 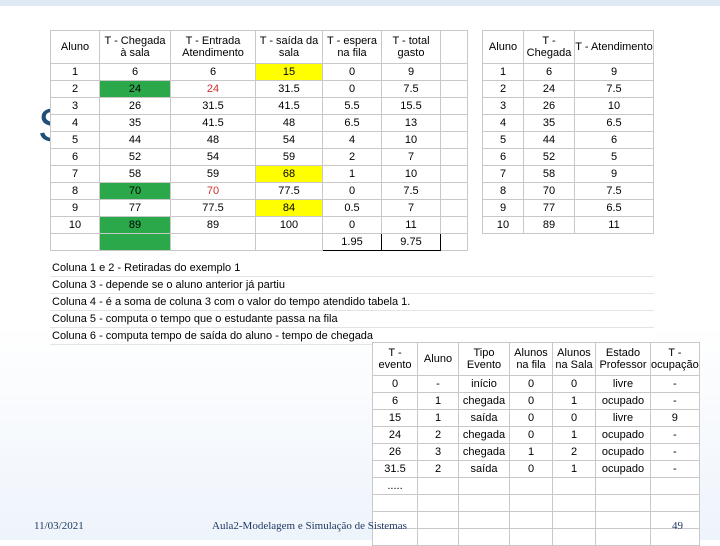 I want to click on top-decor-bar, so click(x=360, y=3).